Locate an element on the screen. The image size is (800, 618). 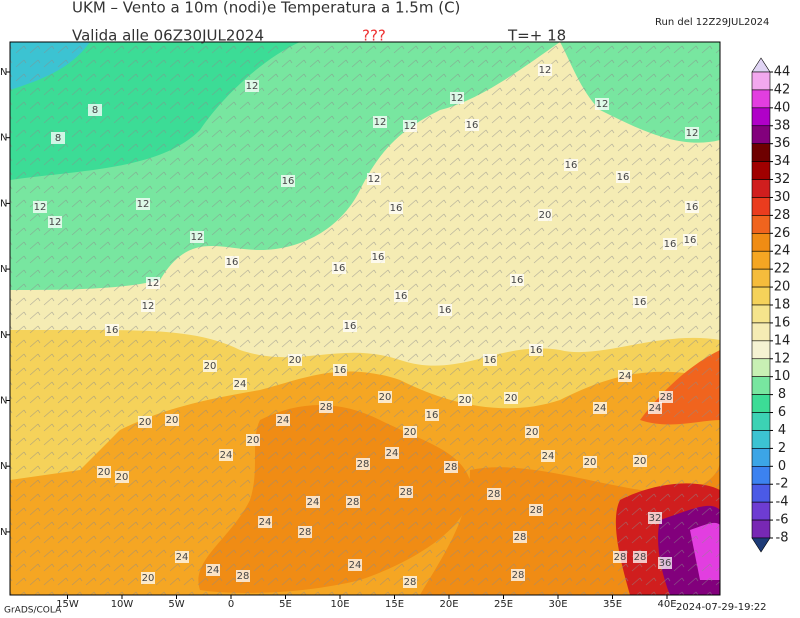
colorbar-label: 4 is located at coordinates (782, 430).